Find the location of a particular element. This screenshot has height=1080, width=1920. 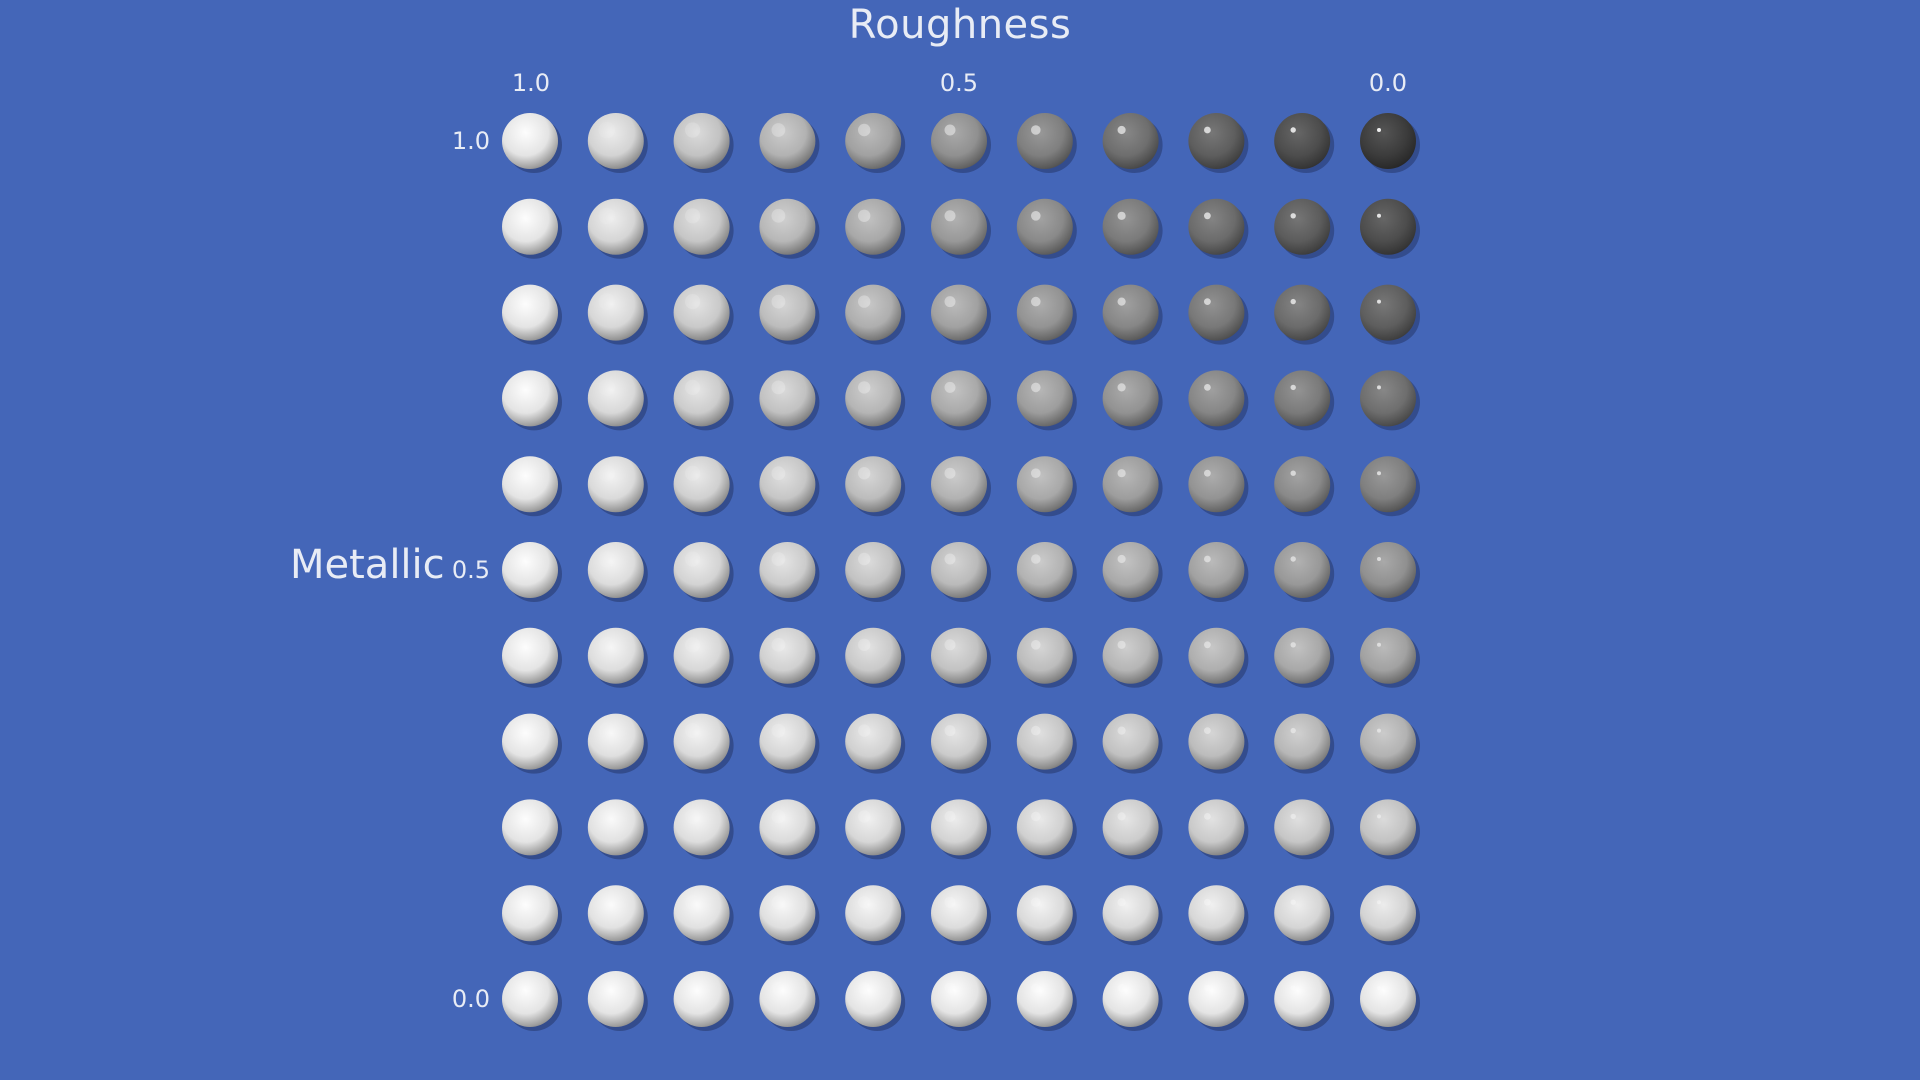

roughness-tick-start: 1.0 is located at coordinates (531, 83).